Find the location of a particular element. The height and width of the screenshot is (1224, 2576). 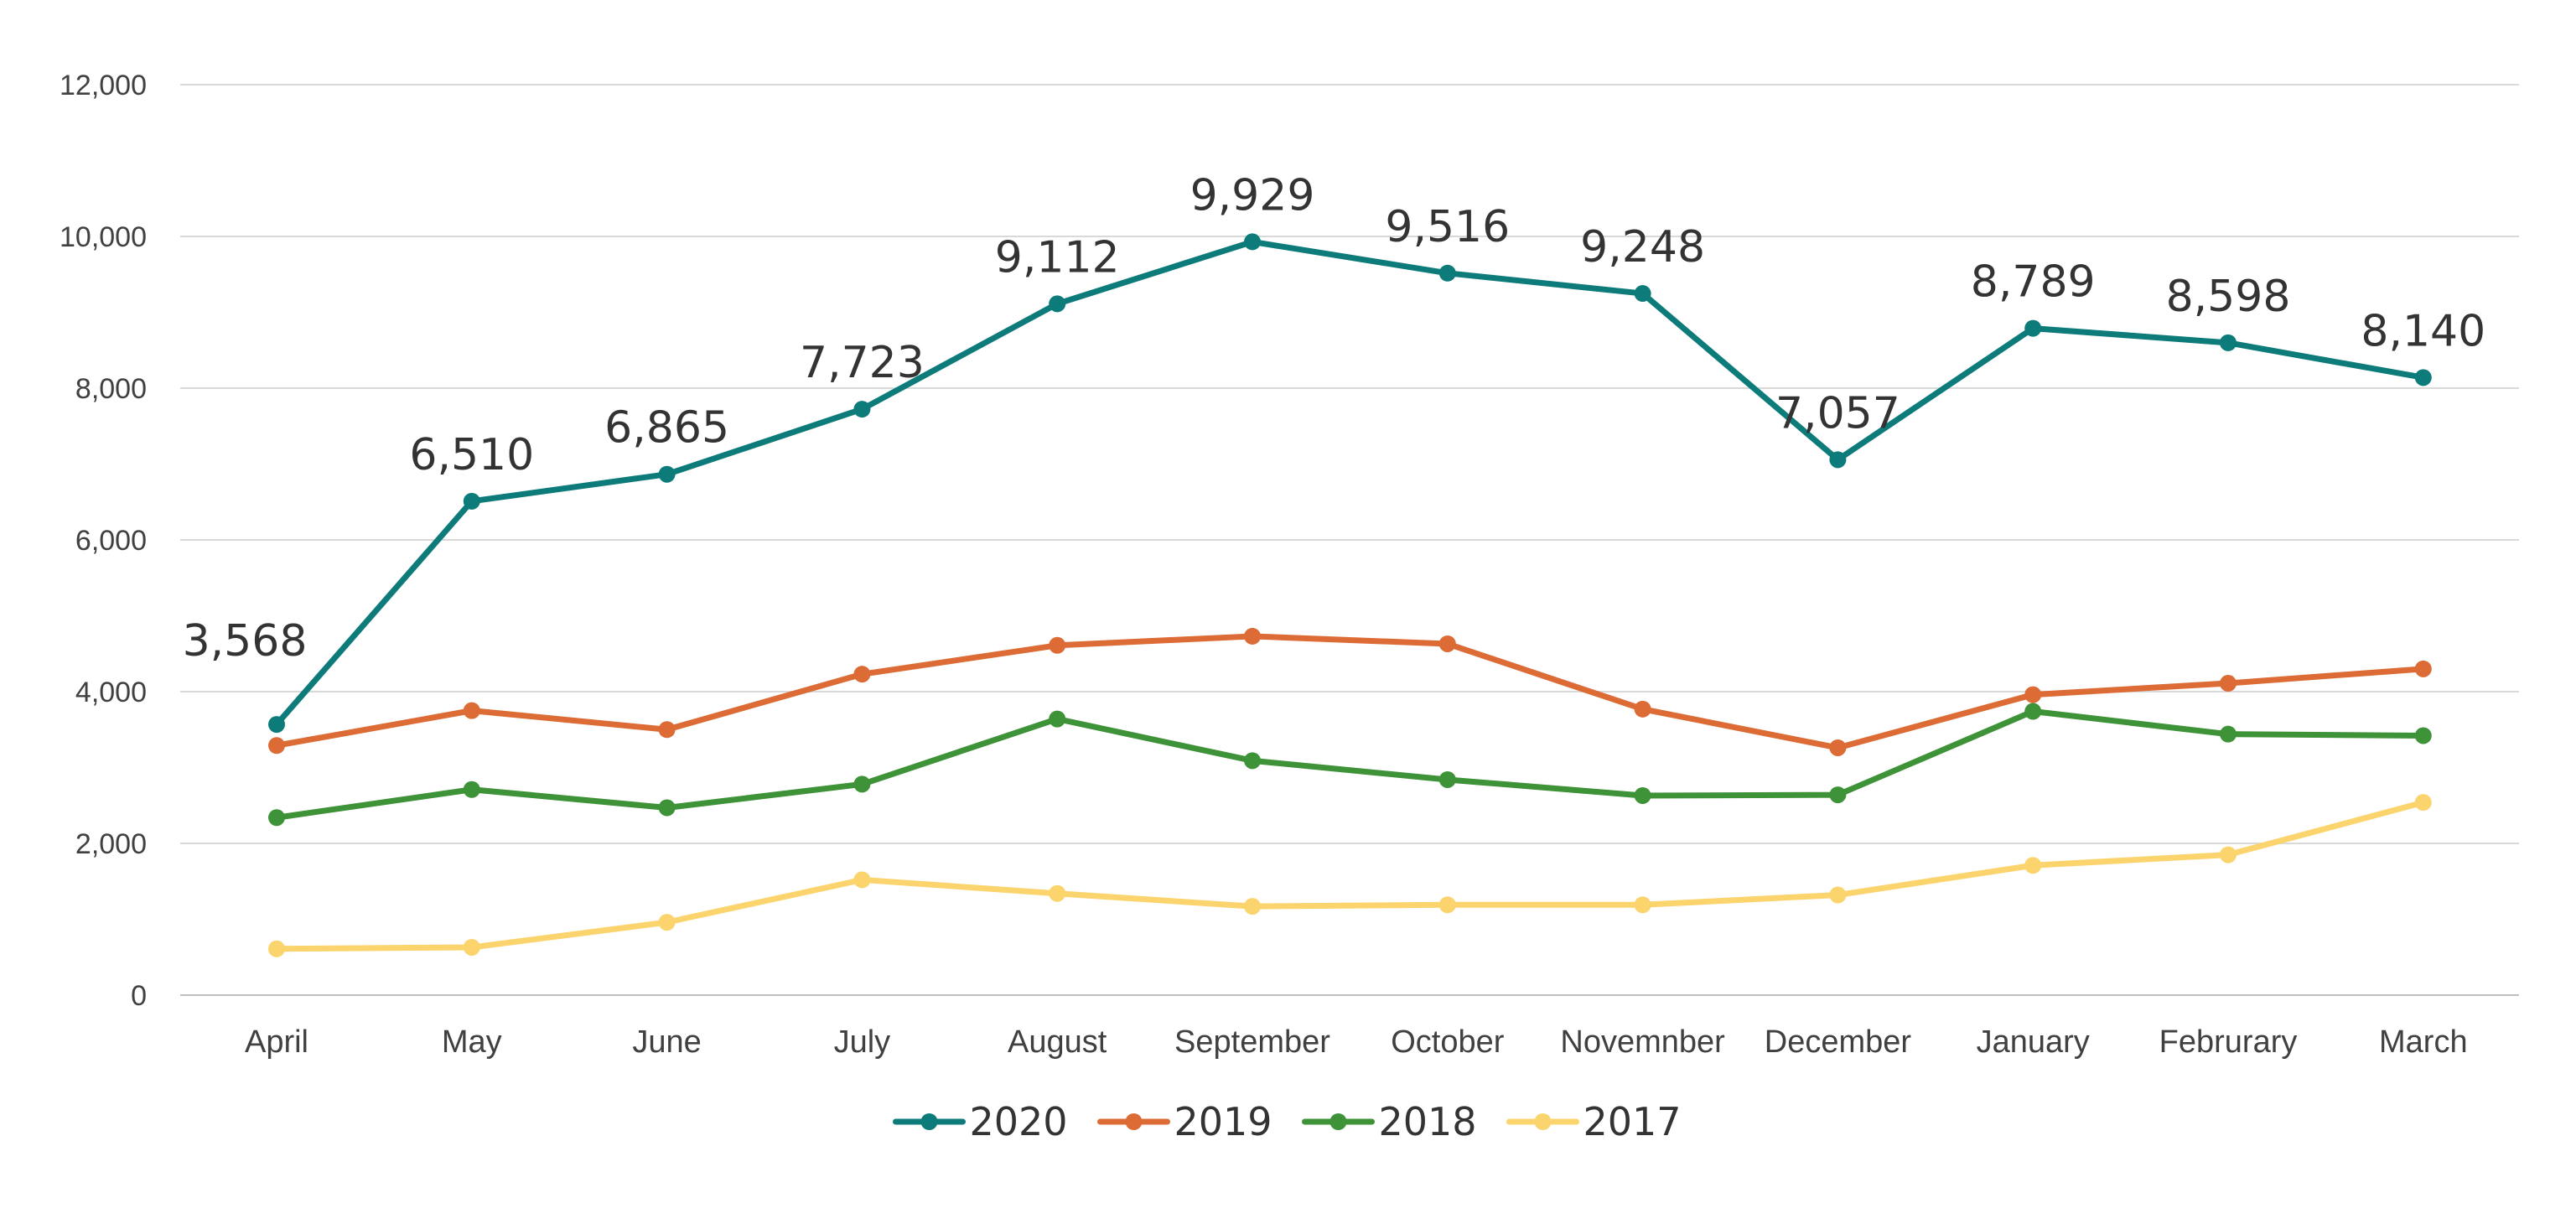

y-tick-label: 8,000 is located at coordinates (111, 389).